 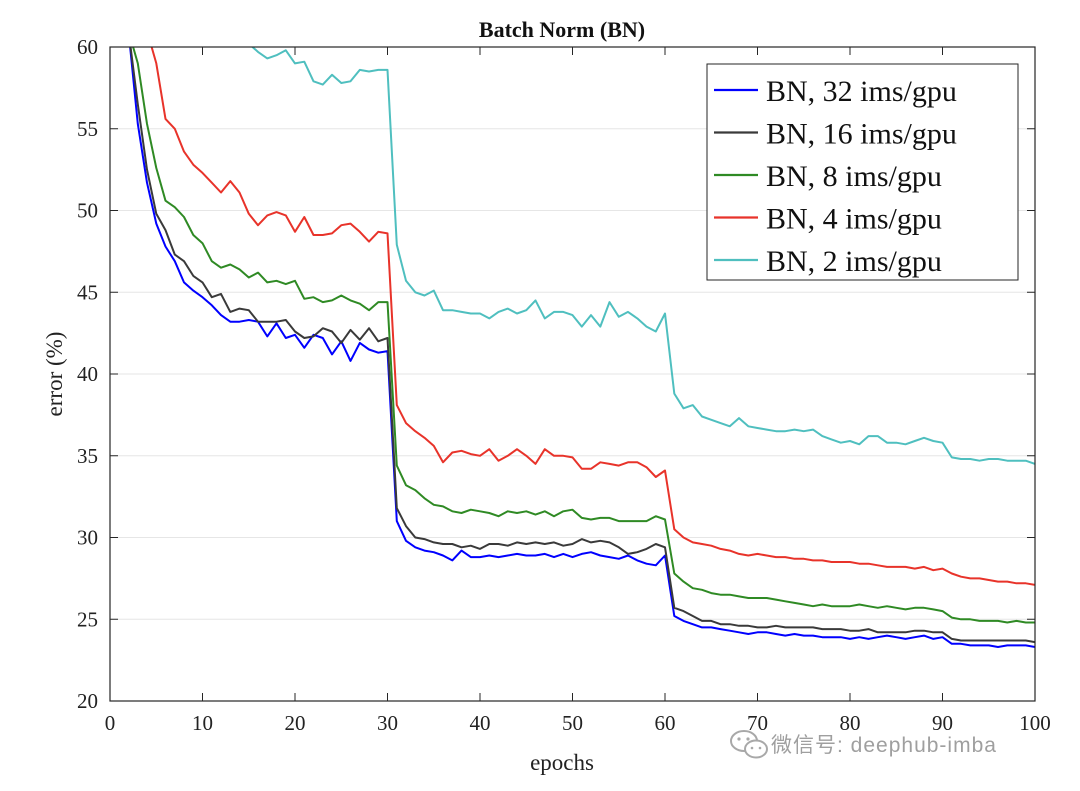 I want to click on y-tick-label: 20, so click(x=87, y=701).